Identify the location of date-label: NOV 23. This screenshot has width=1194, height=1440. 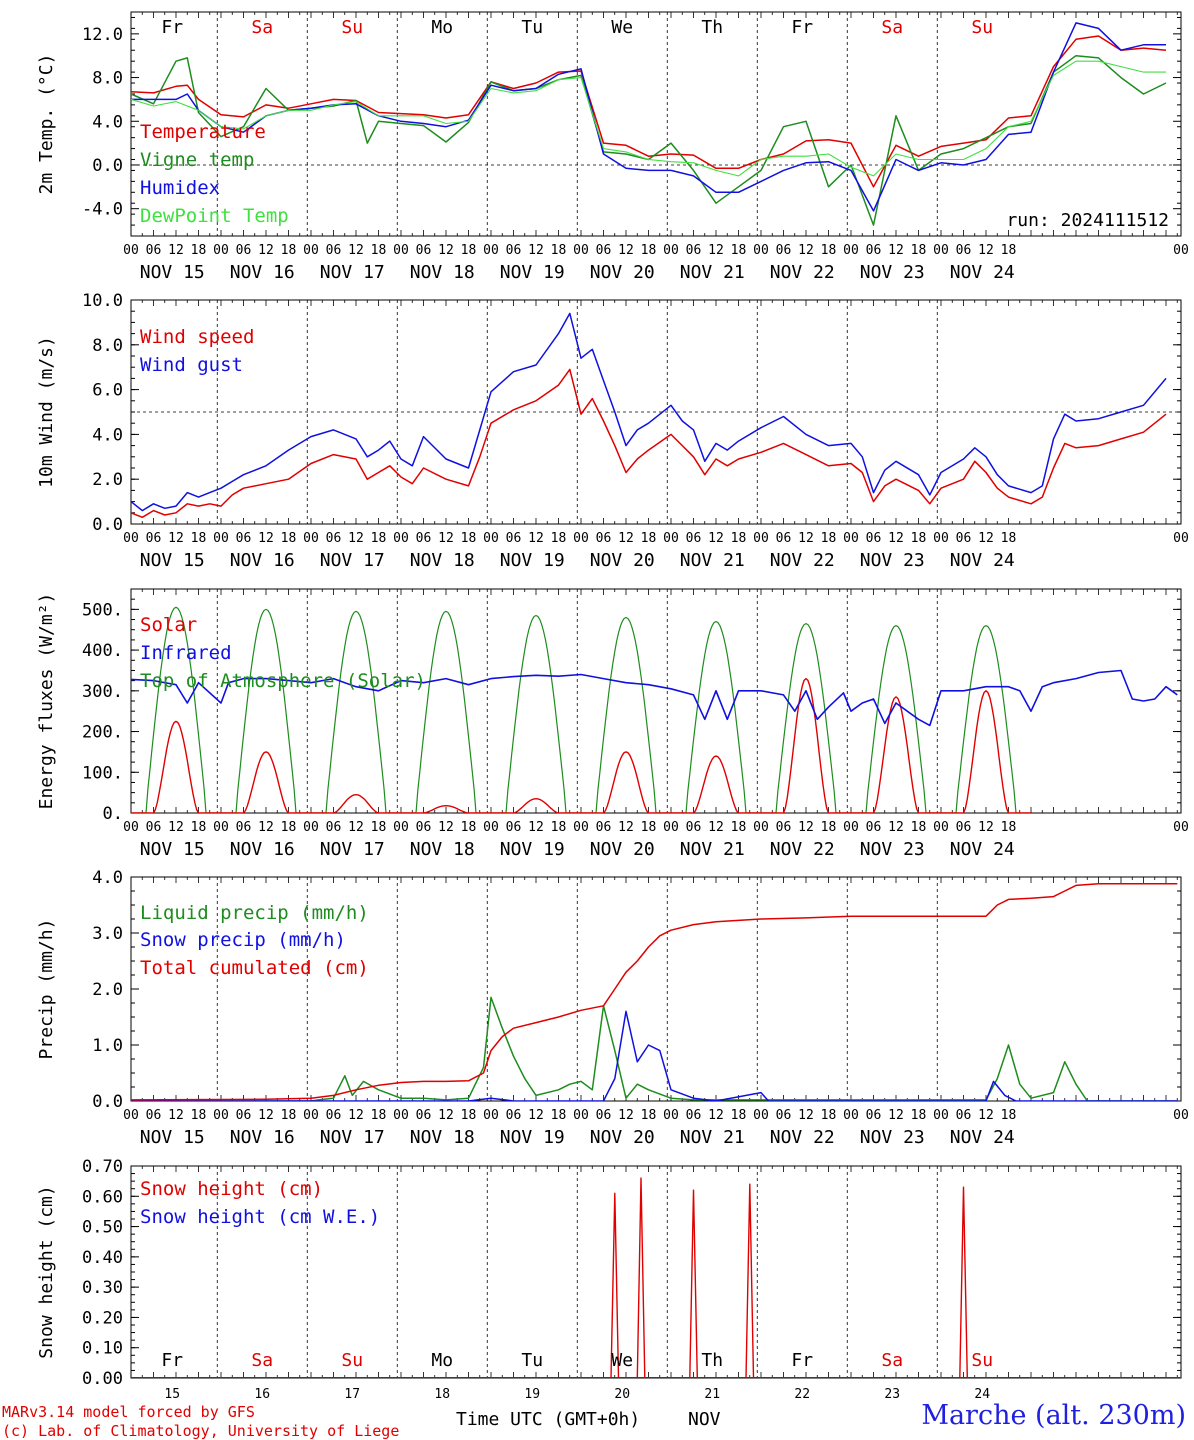
(892, 849).